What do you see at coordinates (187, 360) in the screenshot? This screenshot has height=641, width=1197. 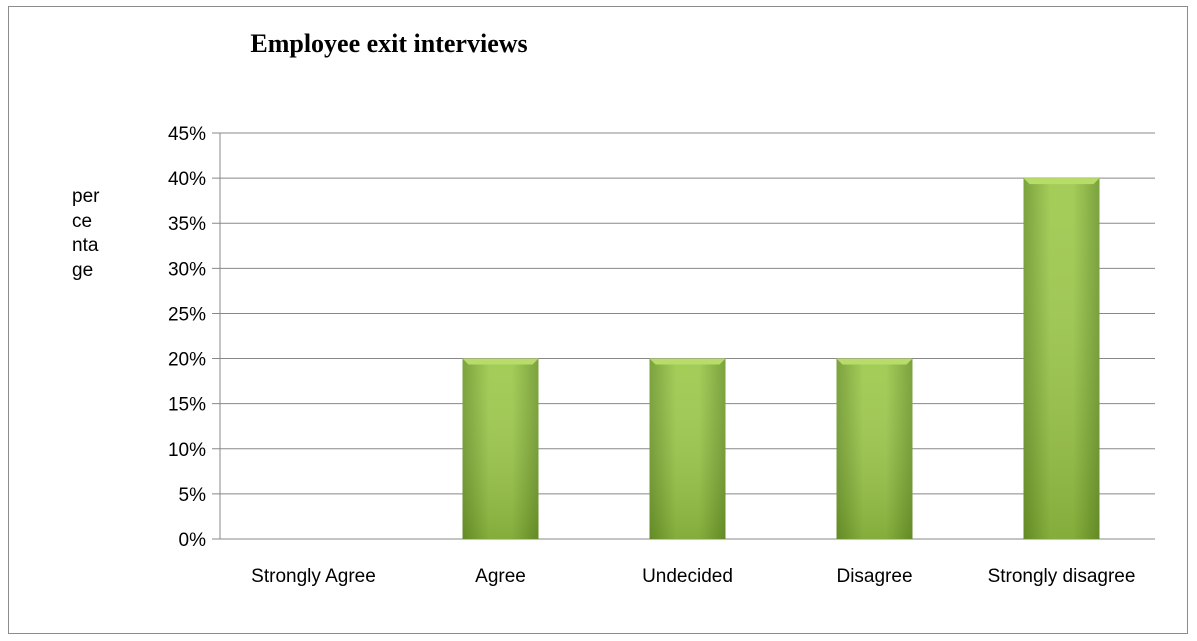 I see `y-tick-label: 20%` at bounding box center [187, 360].